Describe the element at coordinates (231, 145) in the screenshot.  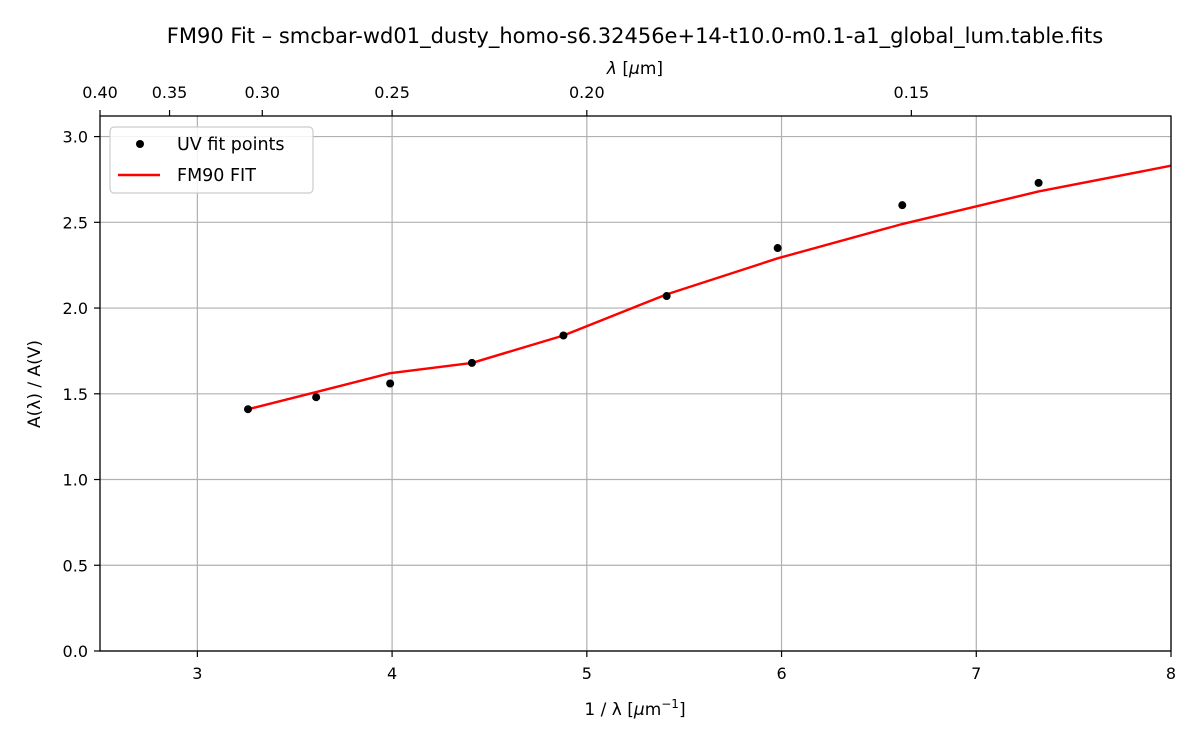
I see `legend-label-uv-fit-points: UV fit points` at that location.